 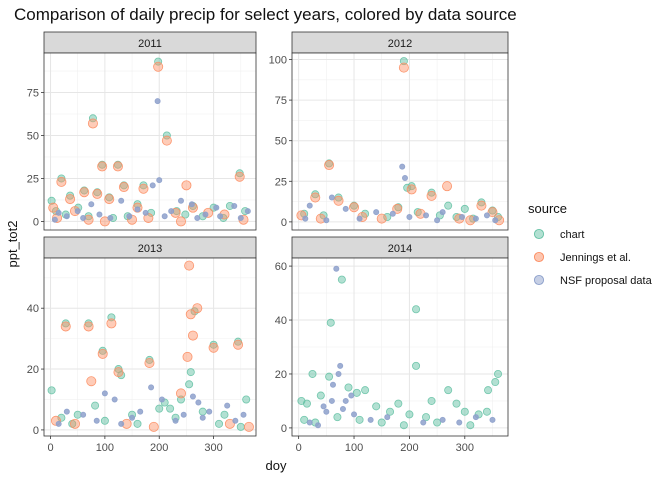 I want to click on legend-label: chart, so click(x=572, y=235).